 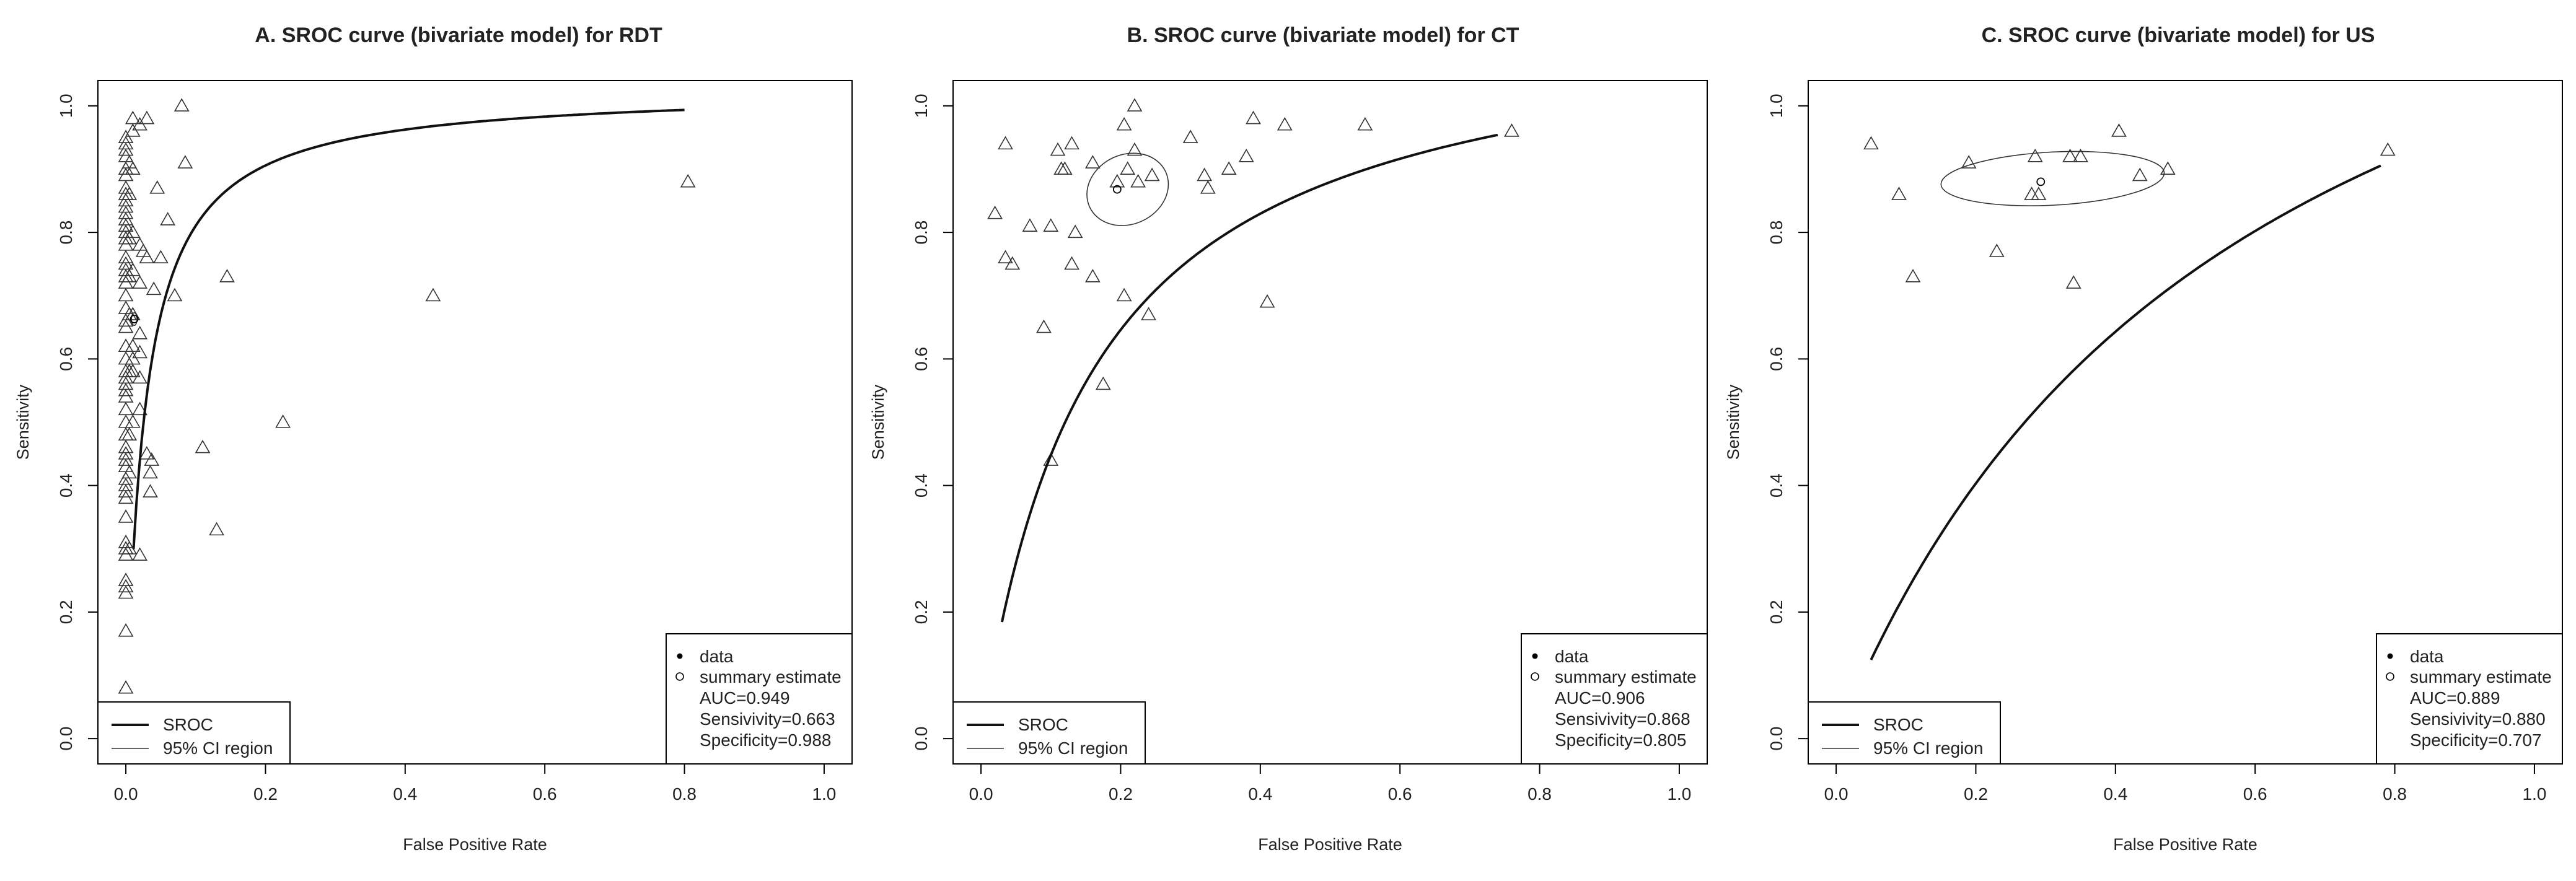 I want to click on legend-summary-marker, so click(x=680, y=676).